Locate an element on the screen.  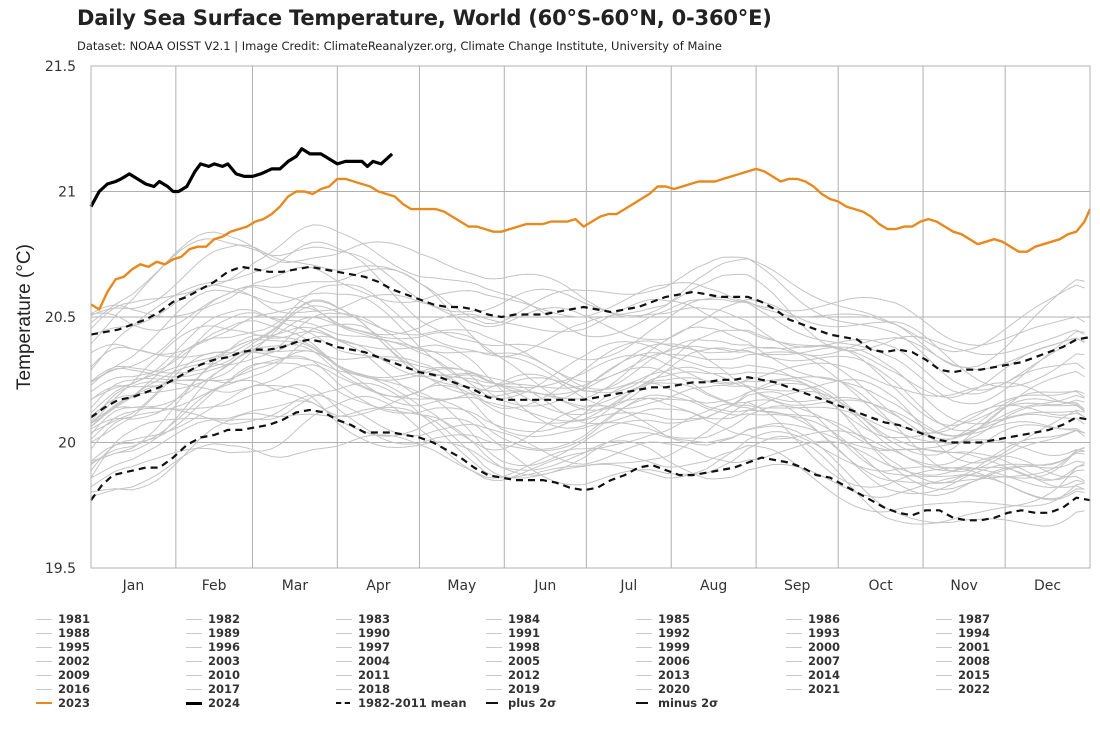
legend-item-1991: 1991 is located at coordinates (561, 633).